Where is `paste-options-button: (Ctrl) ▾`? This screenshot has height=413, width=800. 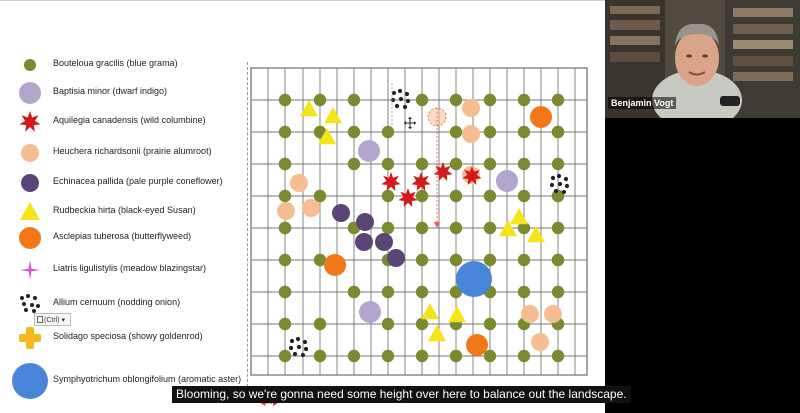 paste-options-button: (Ctrl) ▾ is located at coordinates (52, 319).